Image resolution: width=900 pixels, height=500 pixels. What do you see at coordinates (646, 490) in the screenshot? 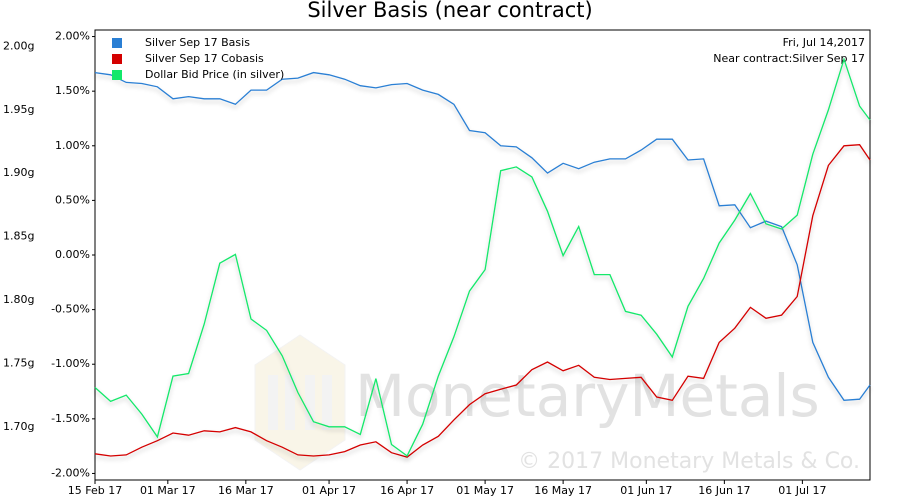
I see `x-tick-label: 01 Jun 17` at bounding box center [646, 490].